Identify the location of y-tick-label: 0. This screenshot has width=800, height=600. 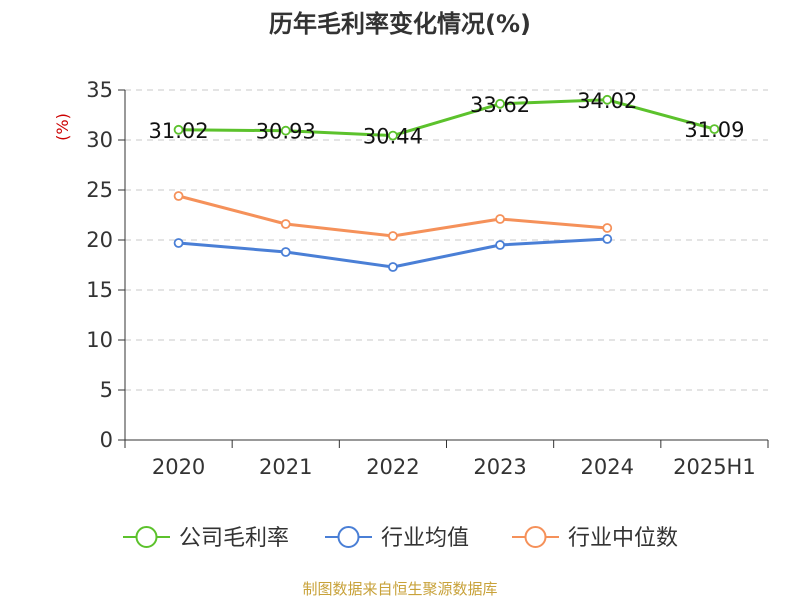
(106, 440).